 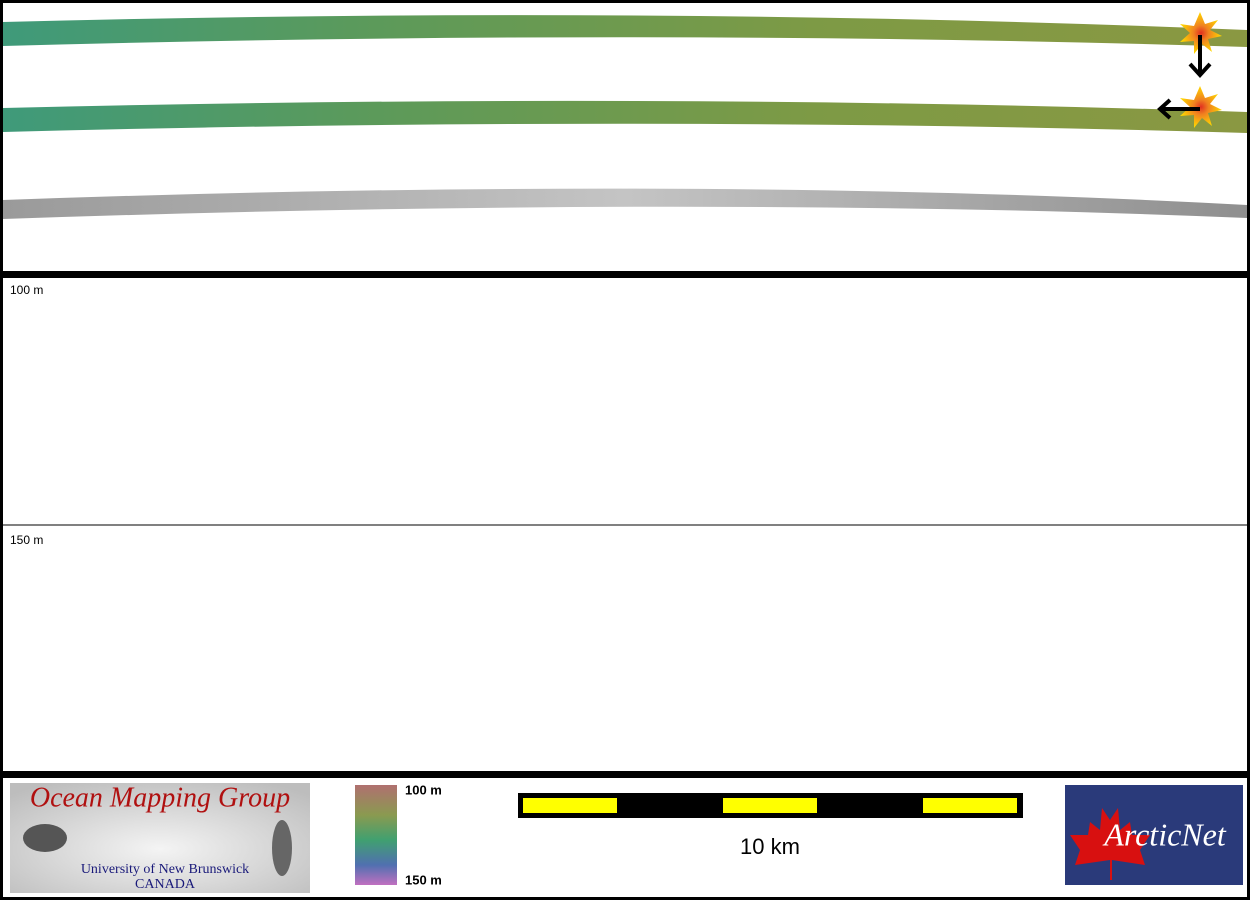 I want to click on arcticnet-title: ArcticNet, so click(x=1164, y=834).